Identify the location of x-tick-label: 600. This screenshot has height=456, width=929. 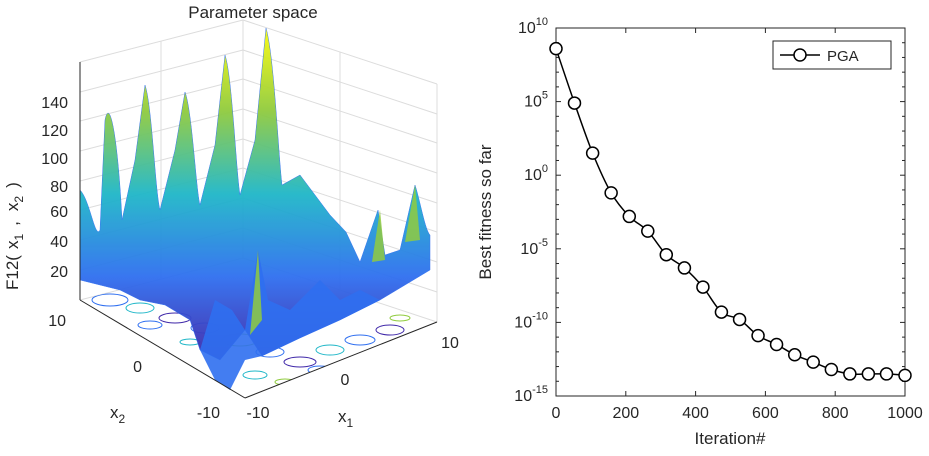
(765, 413).